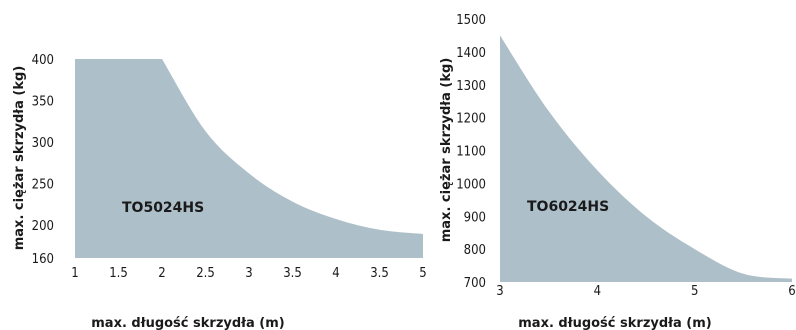  Describe the element at coordinates (43, 143) in the screenshot. I see `y-tick-label: 300` at that location.